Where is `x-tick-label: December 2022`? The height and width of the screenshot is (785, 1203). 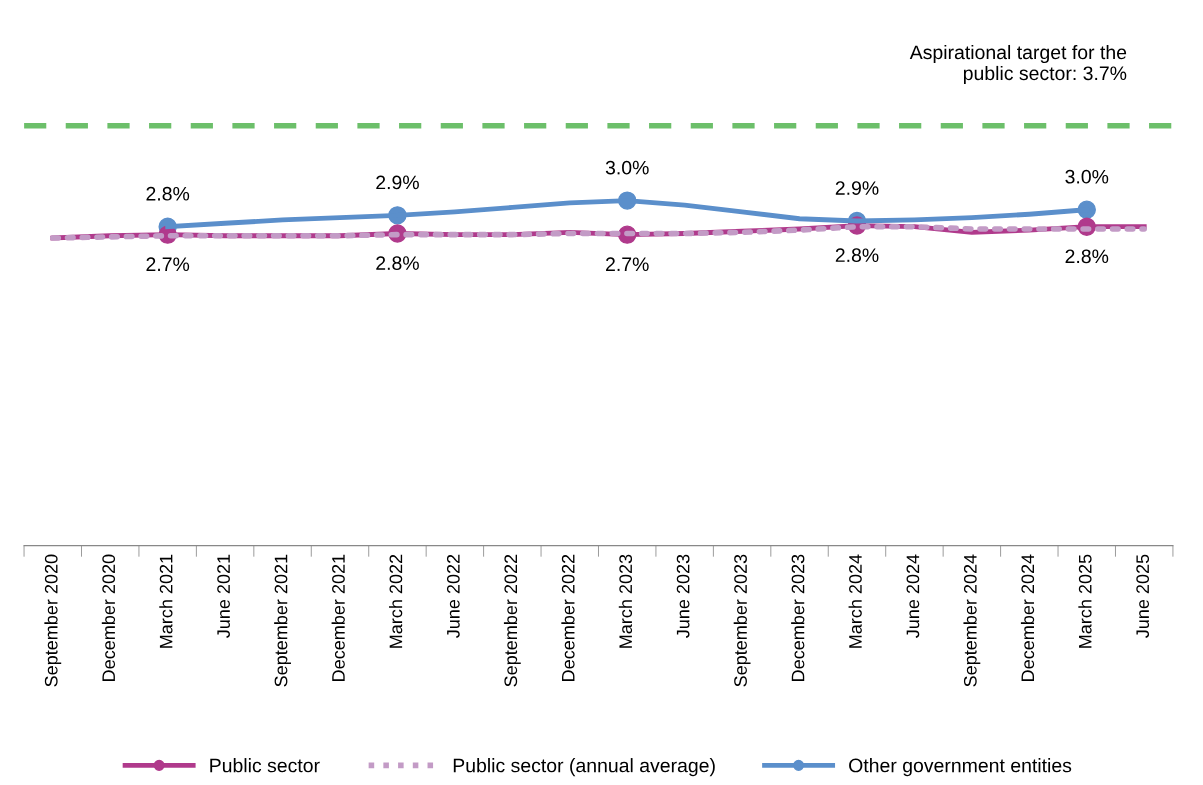
x-tick-label: December 2022 is located at coordinates (568, 617).